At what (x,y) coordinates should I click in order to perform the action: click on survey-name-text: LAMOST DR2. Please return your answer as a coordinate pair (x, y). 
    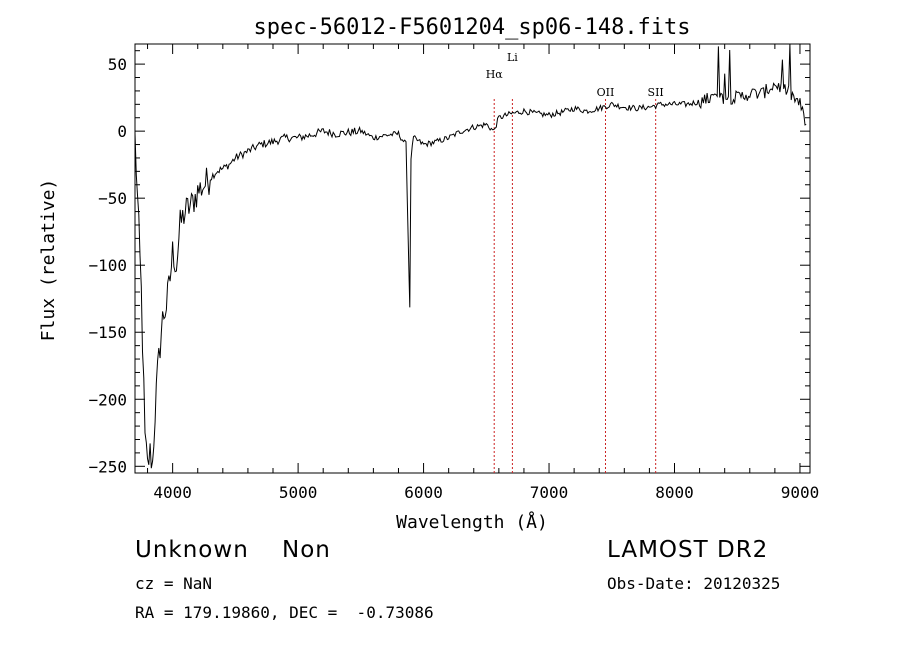
    Looking at the image, I should click on (688, 550).